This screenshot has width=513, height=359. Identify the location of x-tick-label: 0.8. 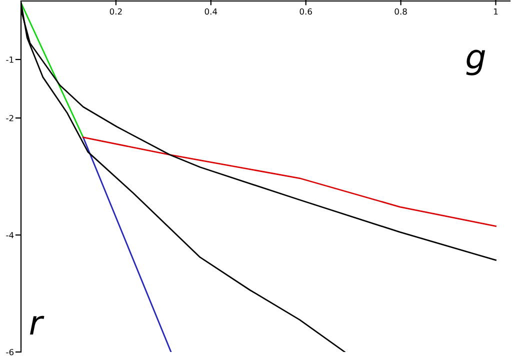
(400, 11).